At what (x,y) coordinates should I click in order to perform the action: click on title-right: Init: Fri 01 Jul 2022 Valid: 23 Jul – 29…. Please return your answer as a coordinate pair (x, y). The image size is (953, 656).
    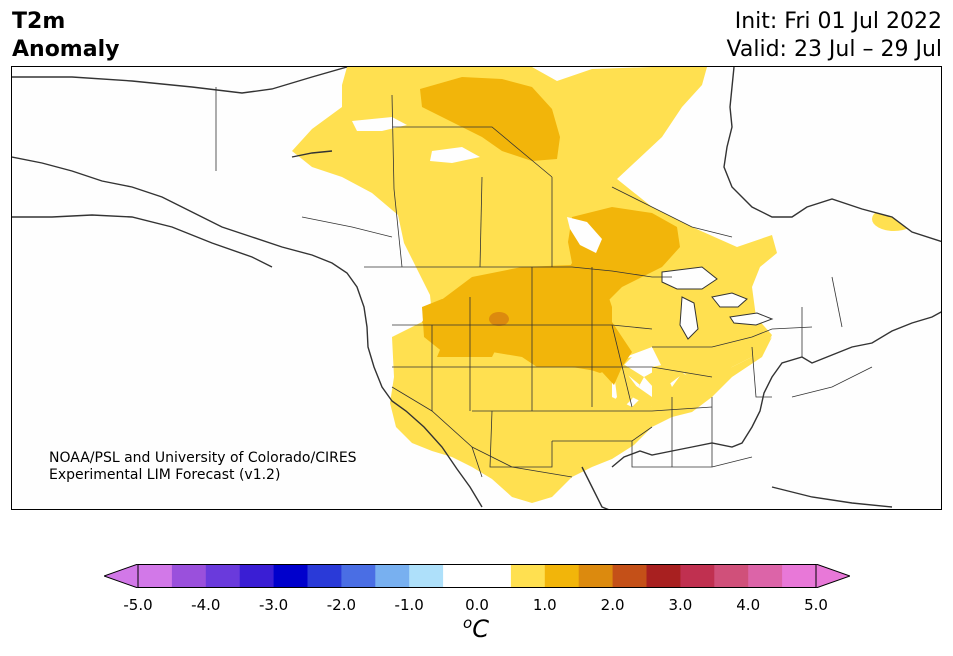
    Looking at the image, I should click on (834, 36).